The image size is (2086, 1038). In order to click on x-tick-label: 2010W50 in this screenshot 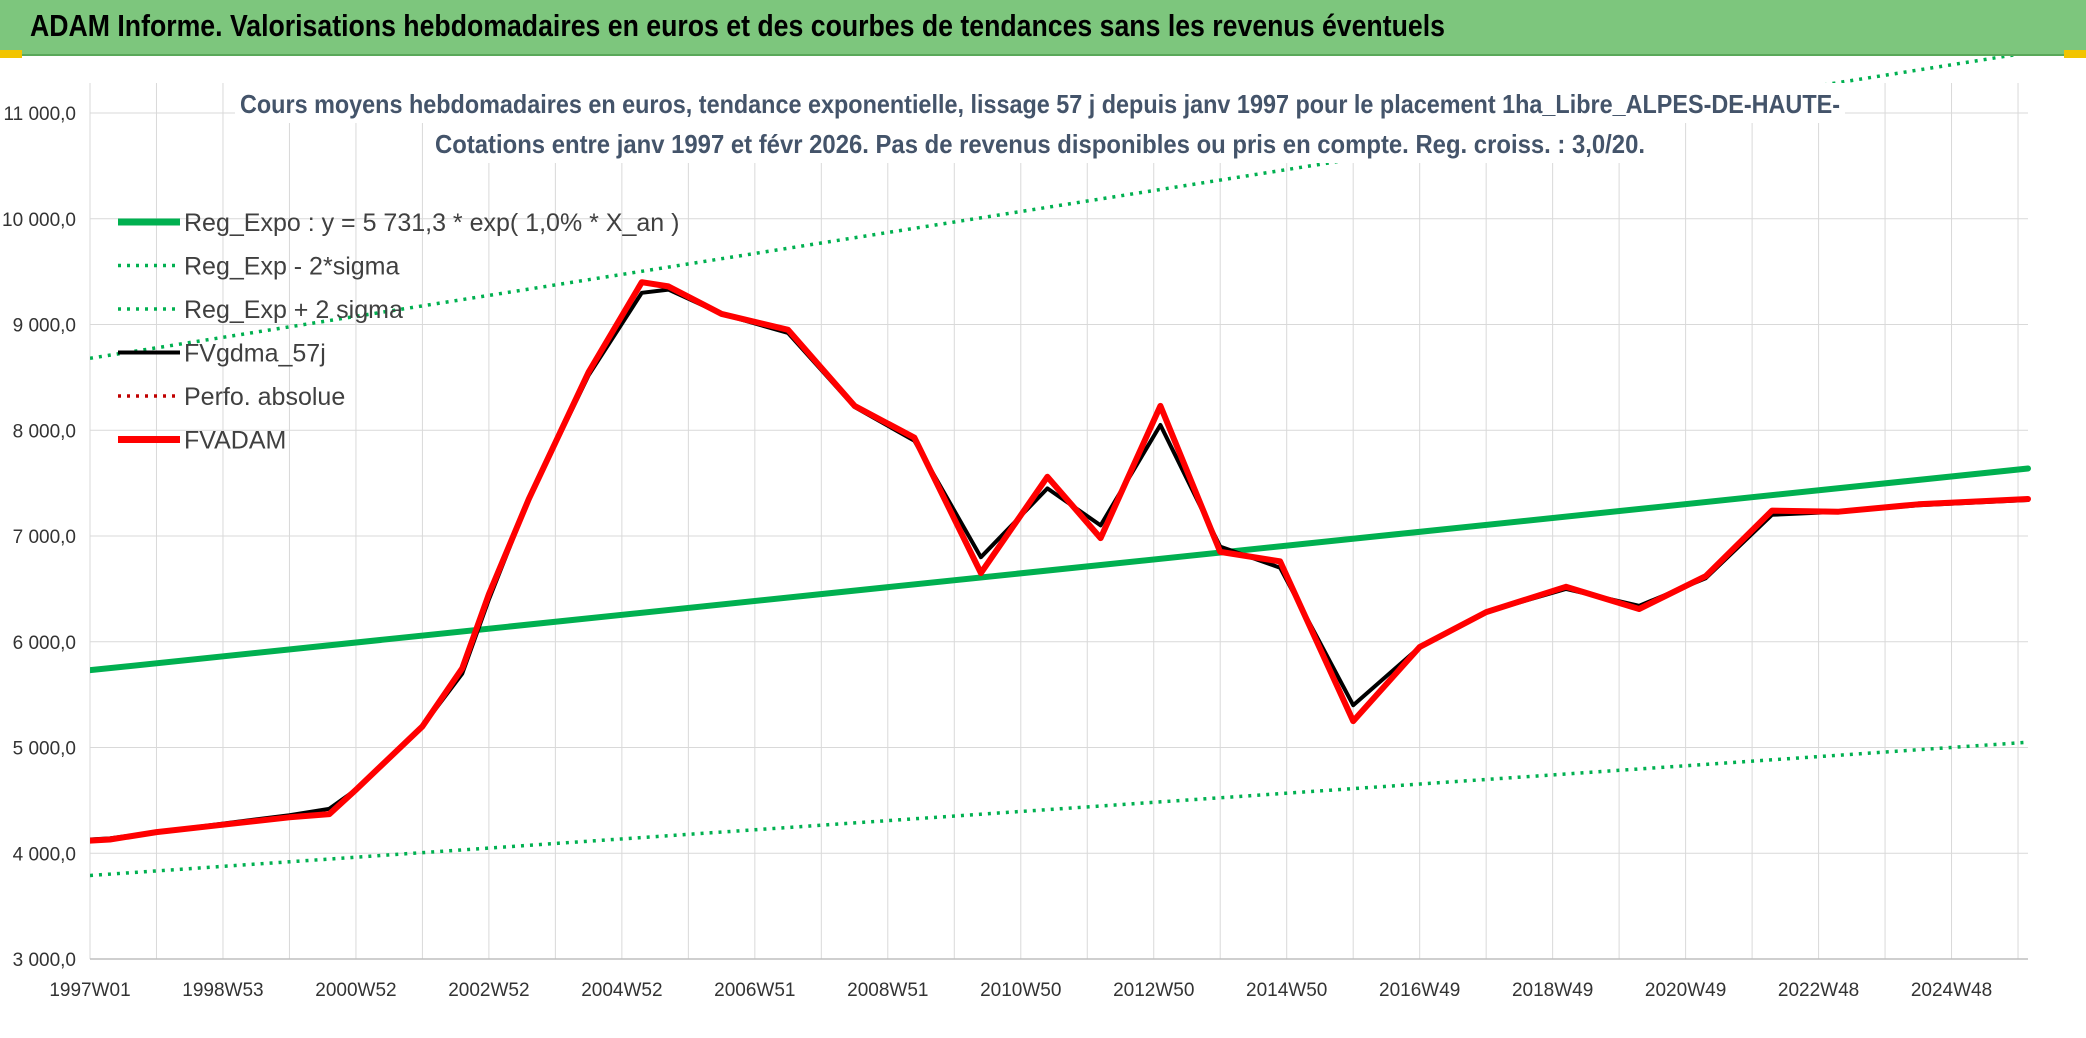, I will do `click(1020, 990)`.